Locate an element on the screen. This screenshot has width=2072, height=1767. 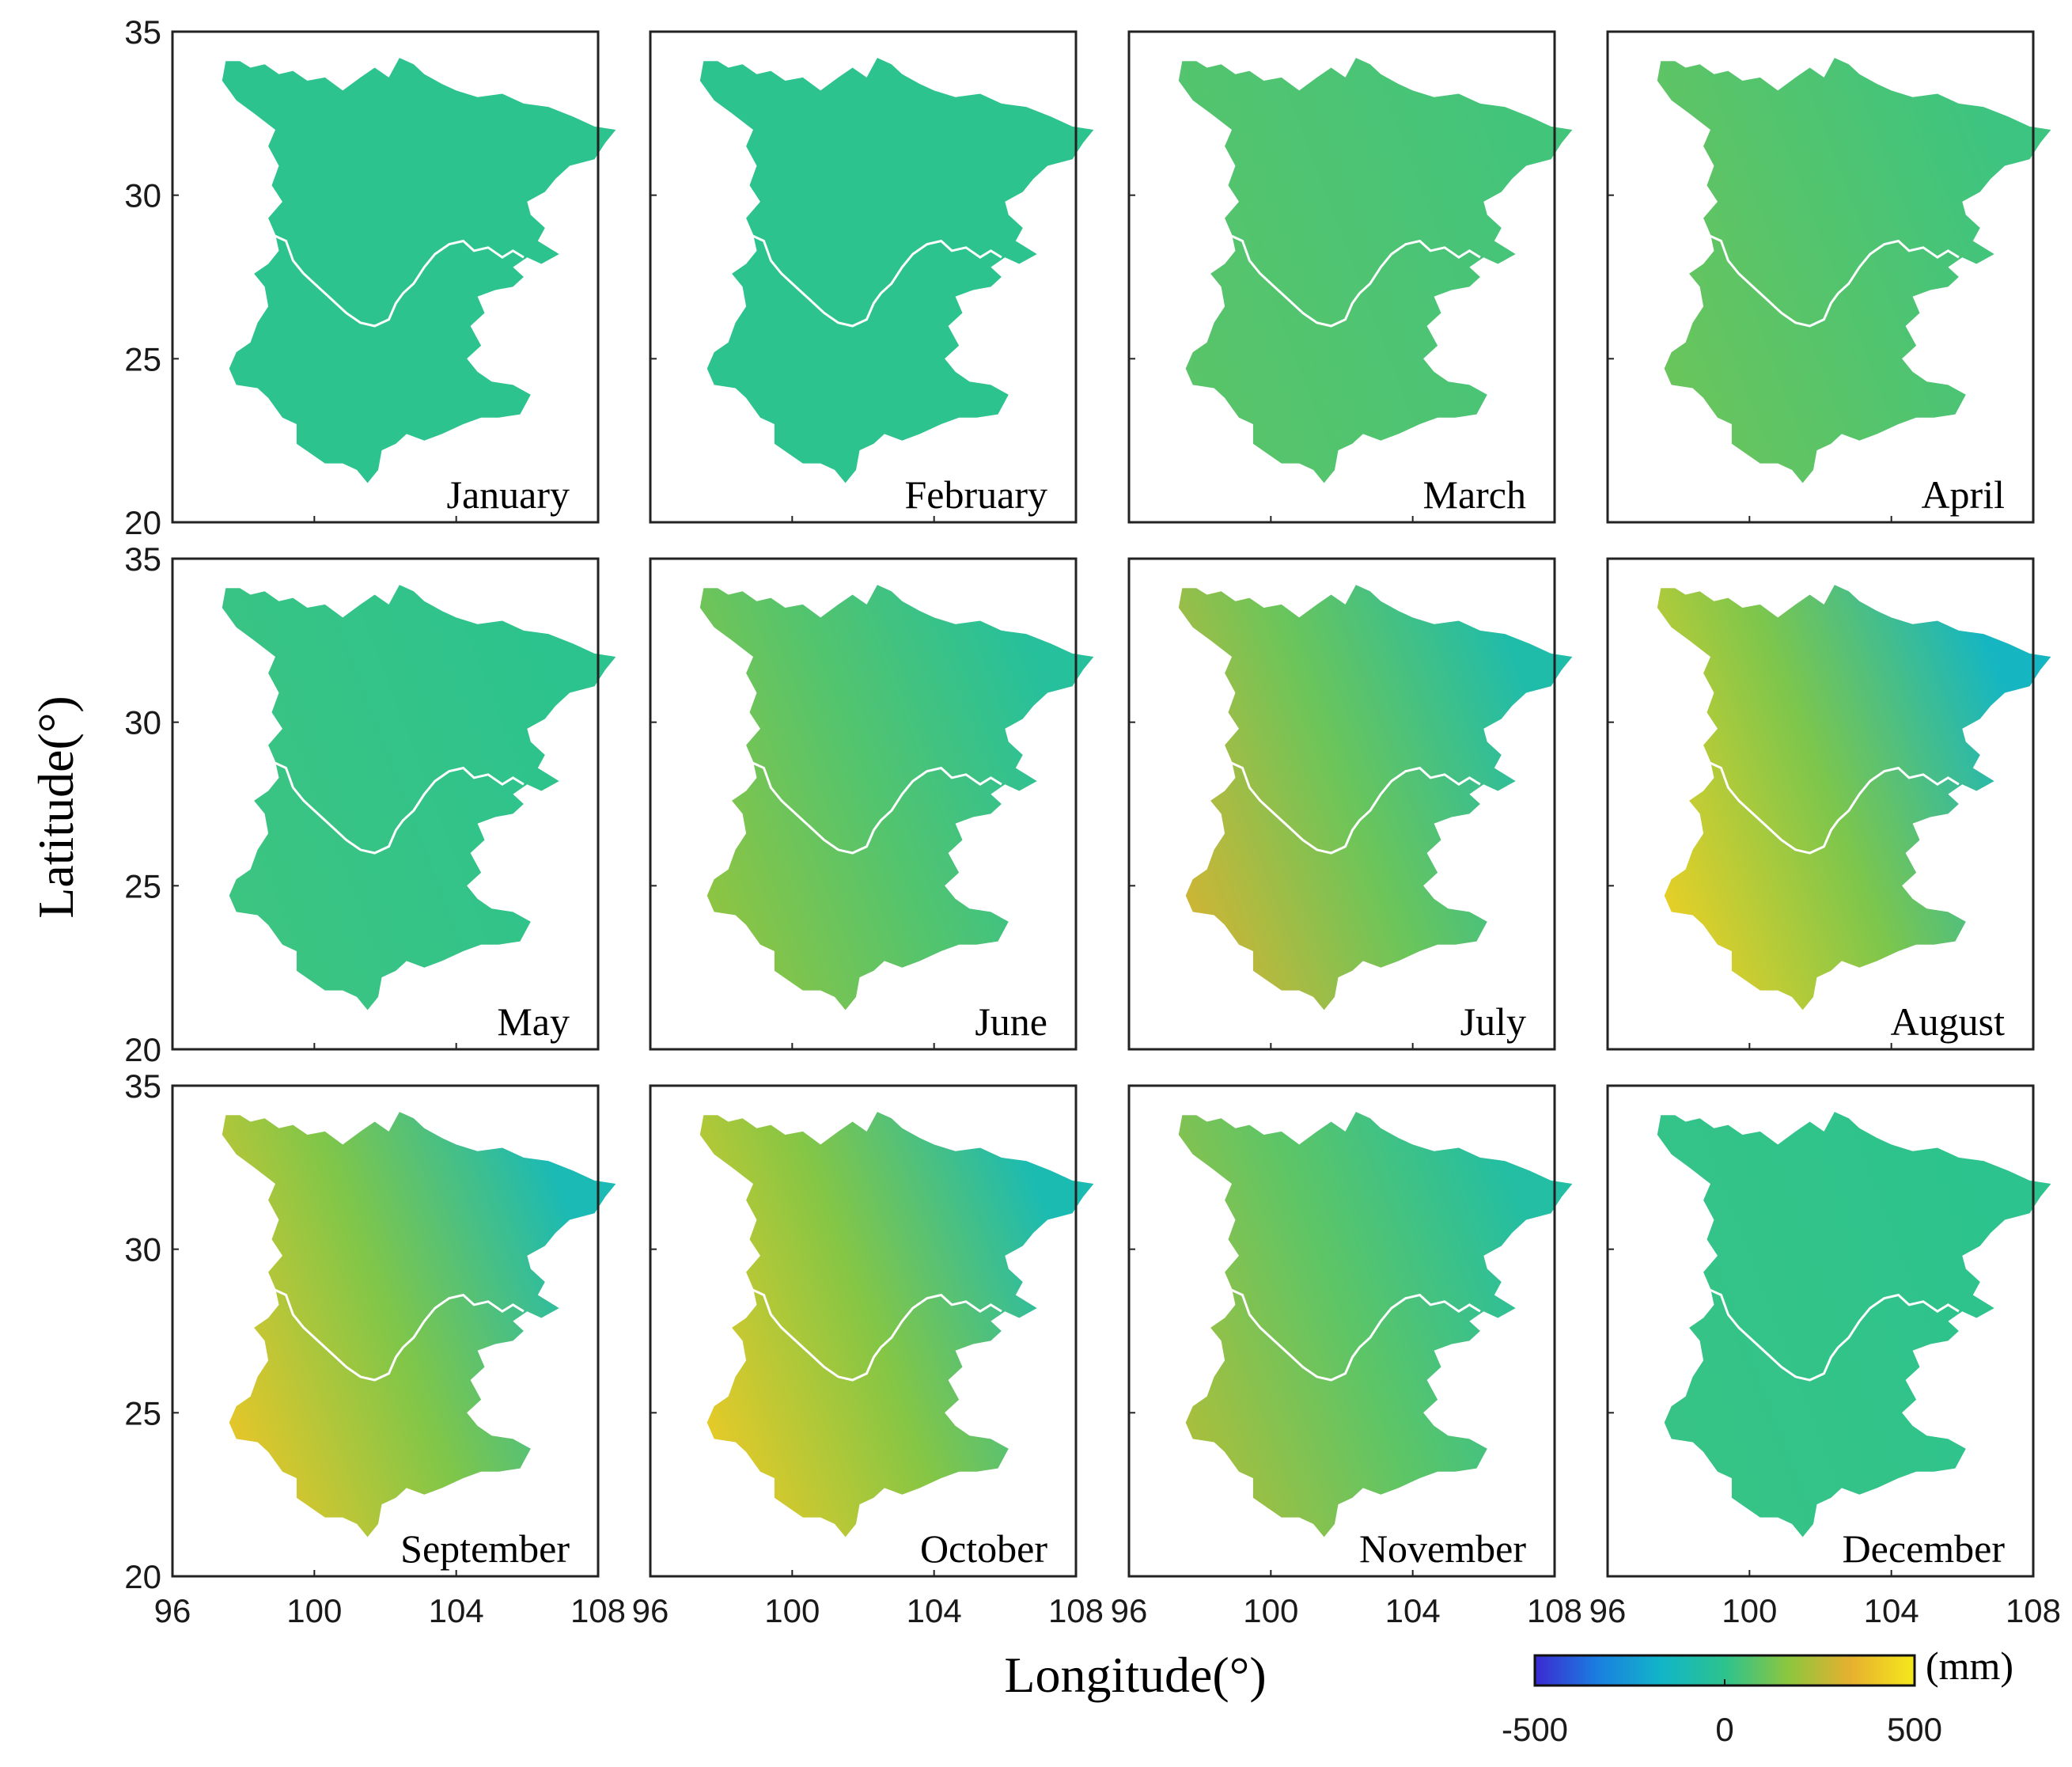
region-fill-march is located at coordinates (1375, 270).